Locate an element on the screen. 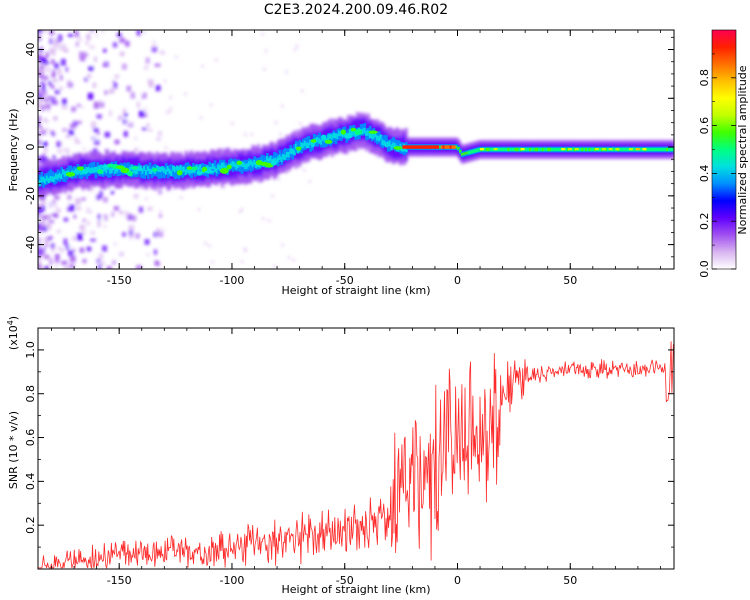  snr-y-tick-label: 0.8 is located at coordinates (30, 394).